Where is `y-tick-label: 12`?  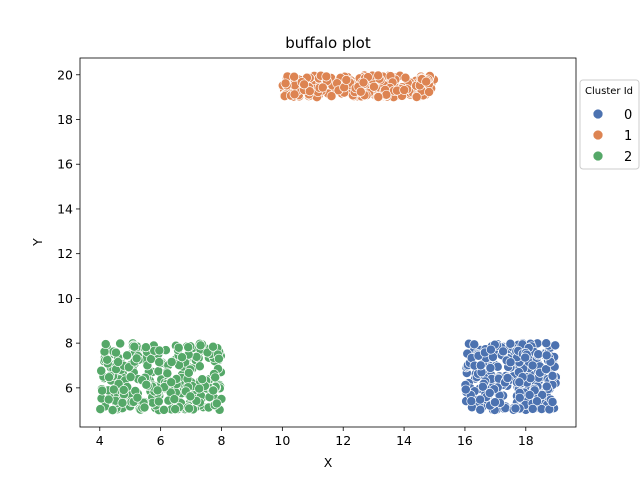 y-tick-label: 12 is located at coordinates (65, 253).